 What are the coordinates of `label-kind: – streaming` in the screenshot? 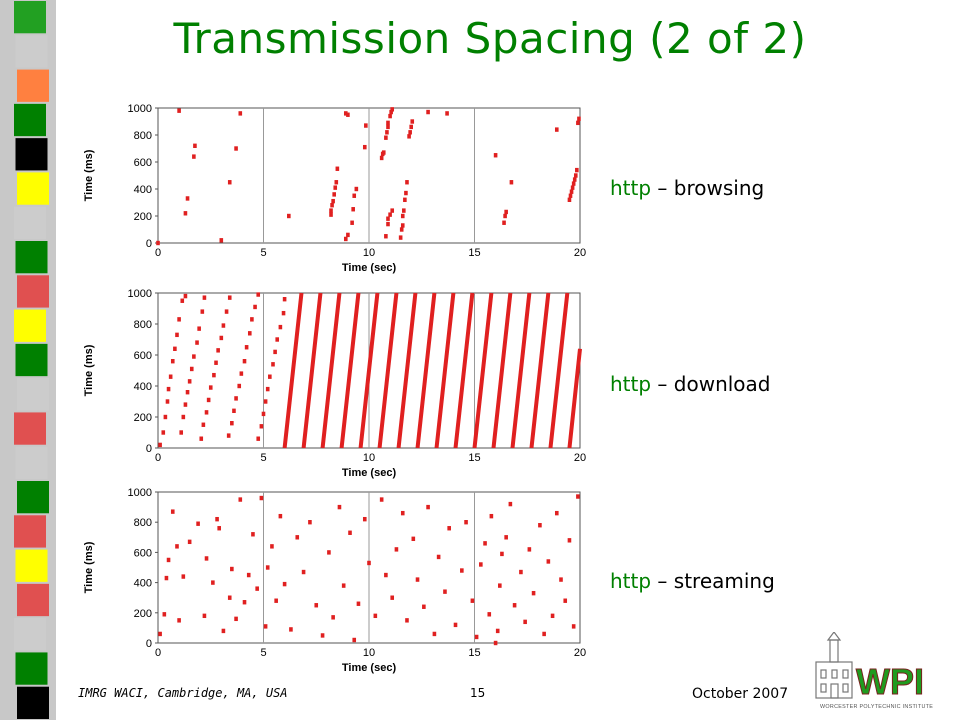 It's located at (713, 581).